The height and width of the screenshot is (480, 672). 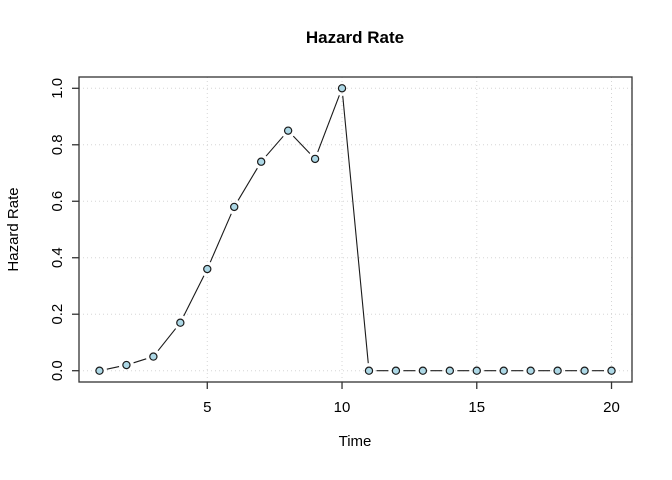 What do you see at coordinates (57, 257) in the screenshot?
I see `y-tick-label: 0.4` at bounding box center [57, 257].